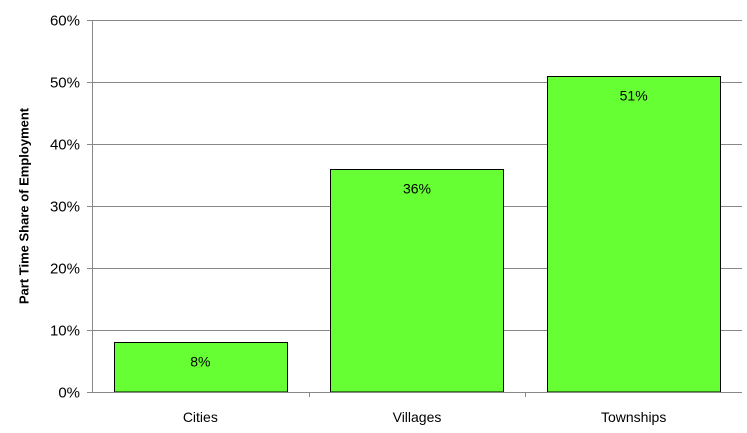 This screenshot has width=747, height=433. I want to click on y-tick-label: 60%, so click(65, 21).